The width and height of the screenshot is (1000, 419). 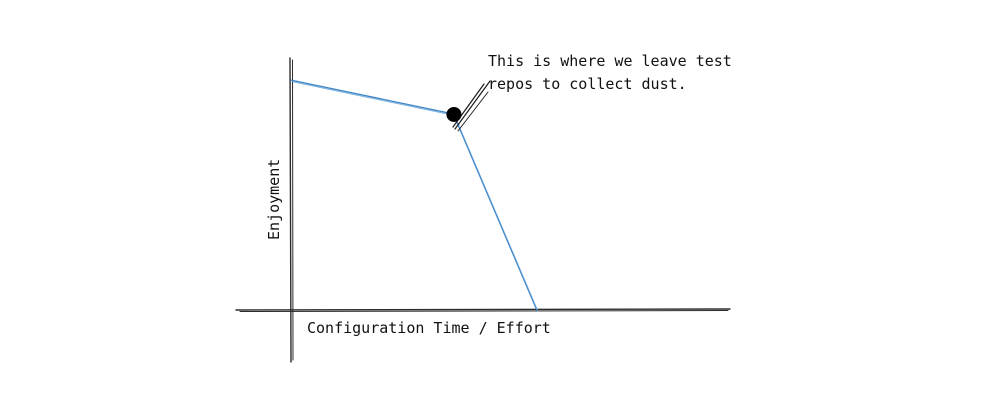 I want to click on series-line-group, so click(x=414, y=195).